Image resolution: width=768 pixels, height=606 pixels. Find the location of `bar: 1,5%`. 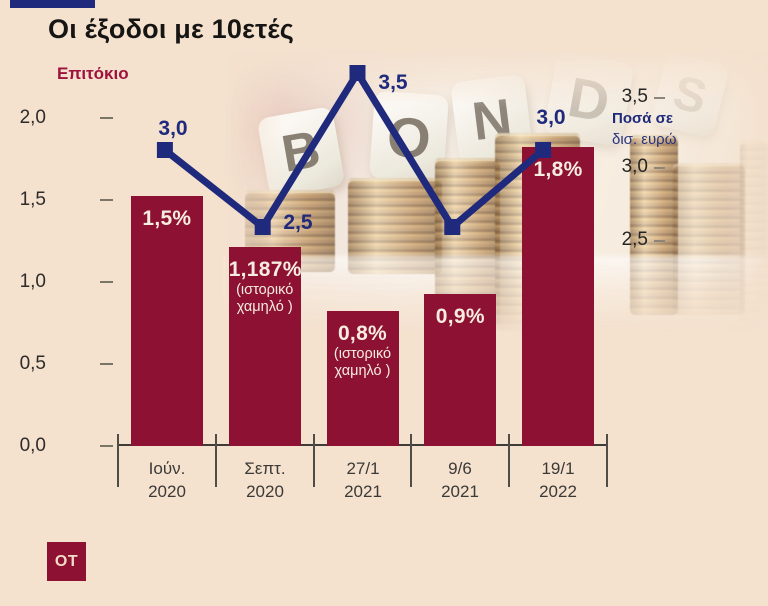

bar: 1,5% is located at coordinates (166, 321).